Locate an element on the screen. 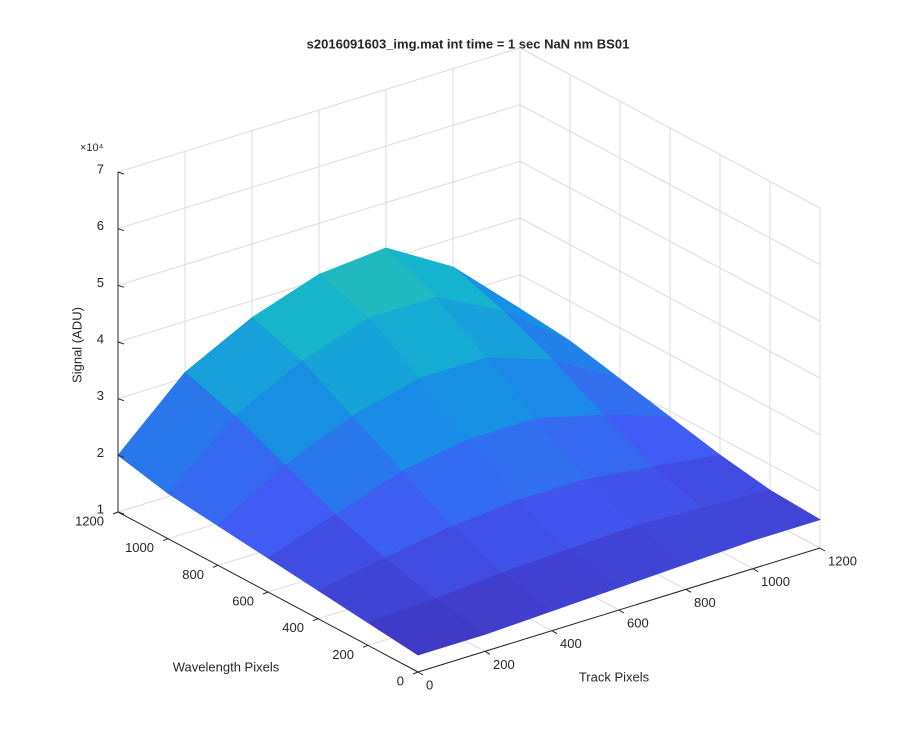 The height and width of the screenshot is (750, 900). y-tick-label: 600 is located at coordinates (243, 600).